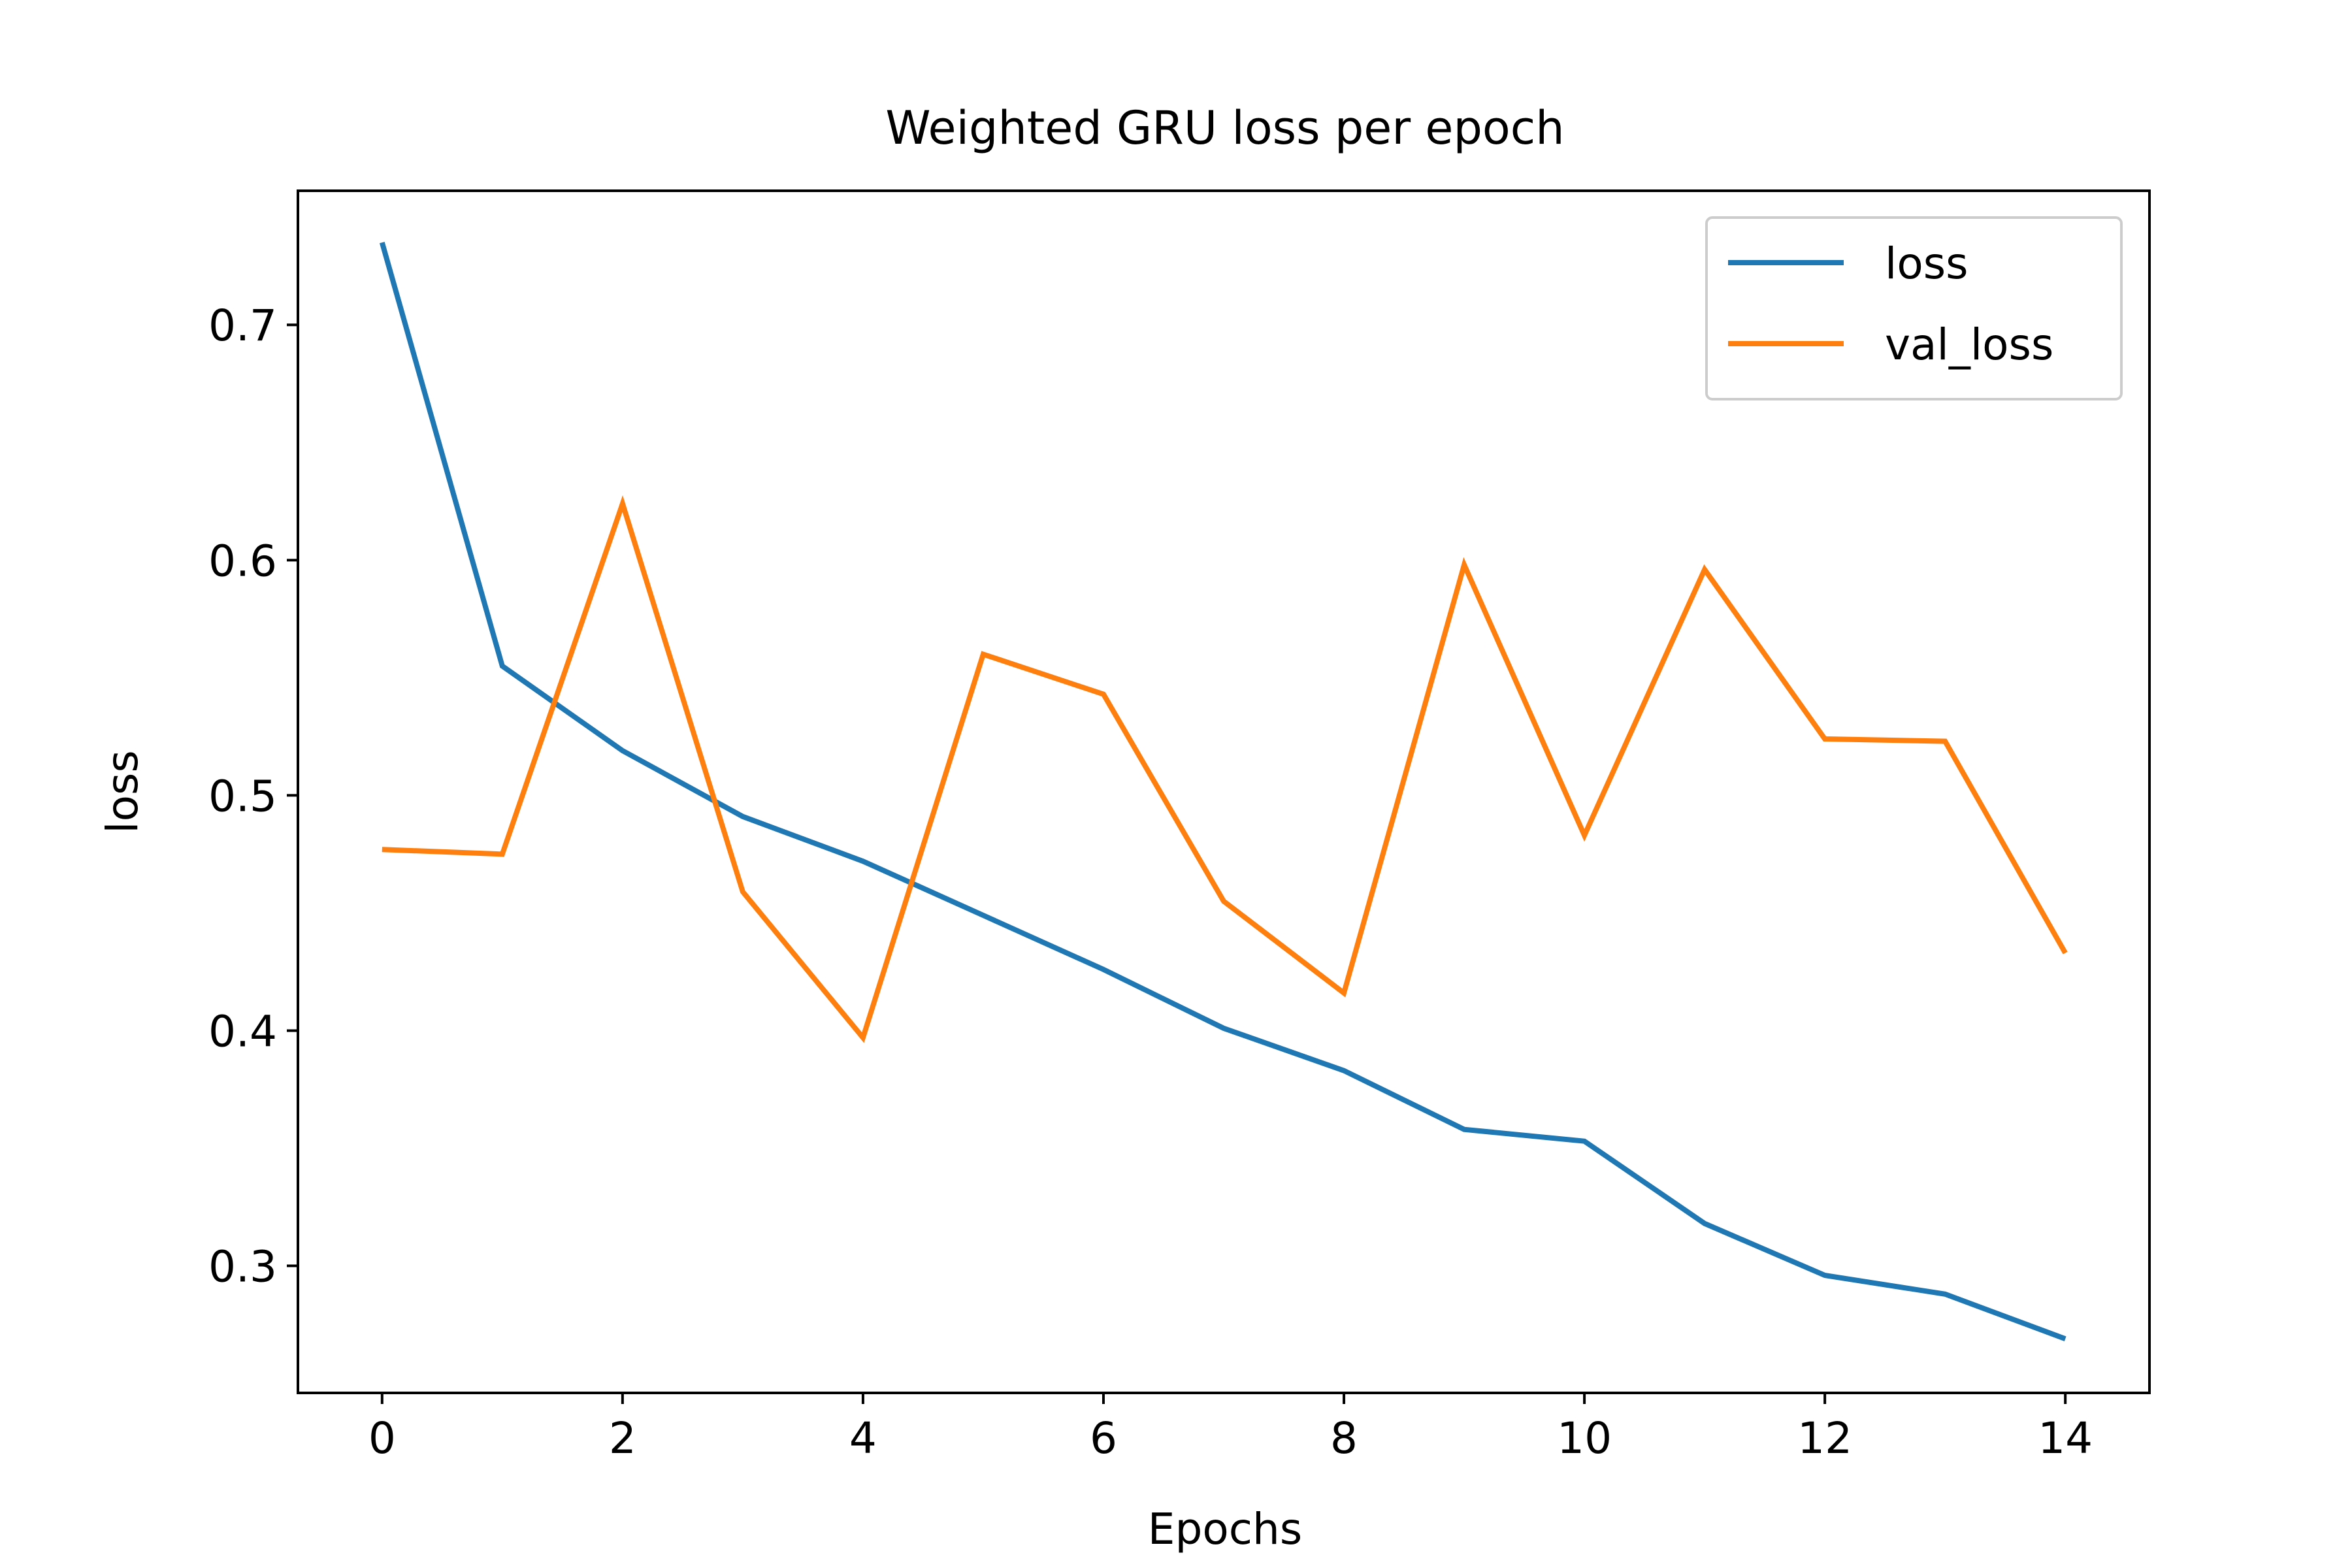  What do you see at coordinates (1344, 1438) in the screenshot?
I see `x-tick-label: 8` at bounding box center [1344, 1438].